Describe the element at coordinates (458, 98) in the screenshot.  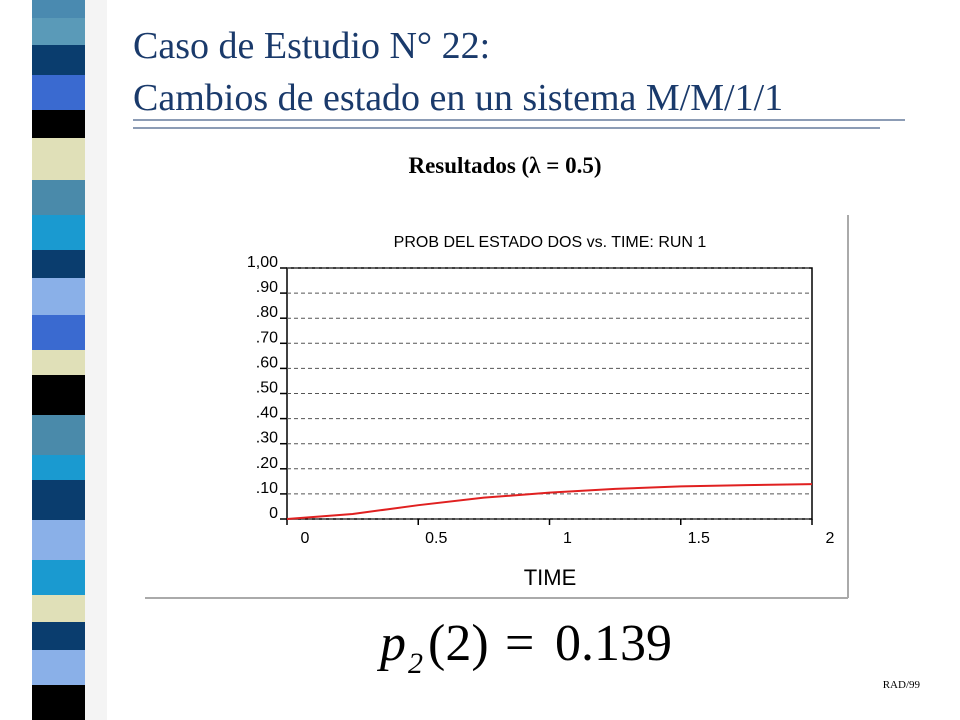
I see `title: Cambios de estado en un sistema M/M/1/1` at that location.